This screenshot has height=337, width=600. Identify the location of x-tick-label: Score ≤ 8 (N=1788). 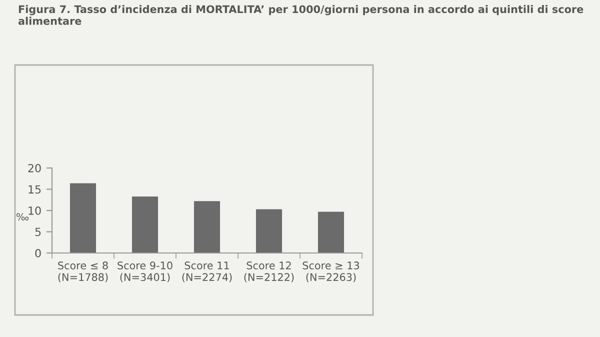
(83, 272).